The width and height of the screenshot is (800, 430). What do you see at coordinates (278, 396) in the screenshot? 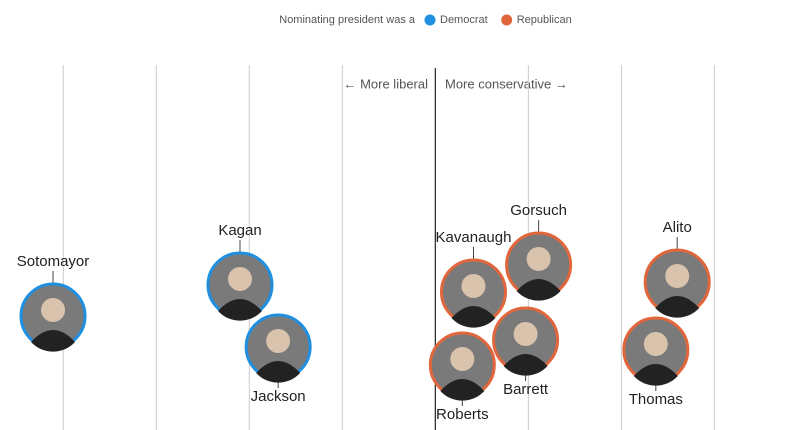
I see `justice-name: Jackson` at bounding box center [278, 396].